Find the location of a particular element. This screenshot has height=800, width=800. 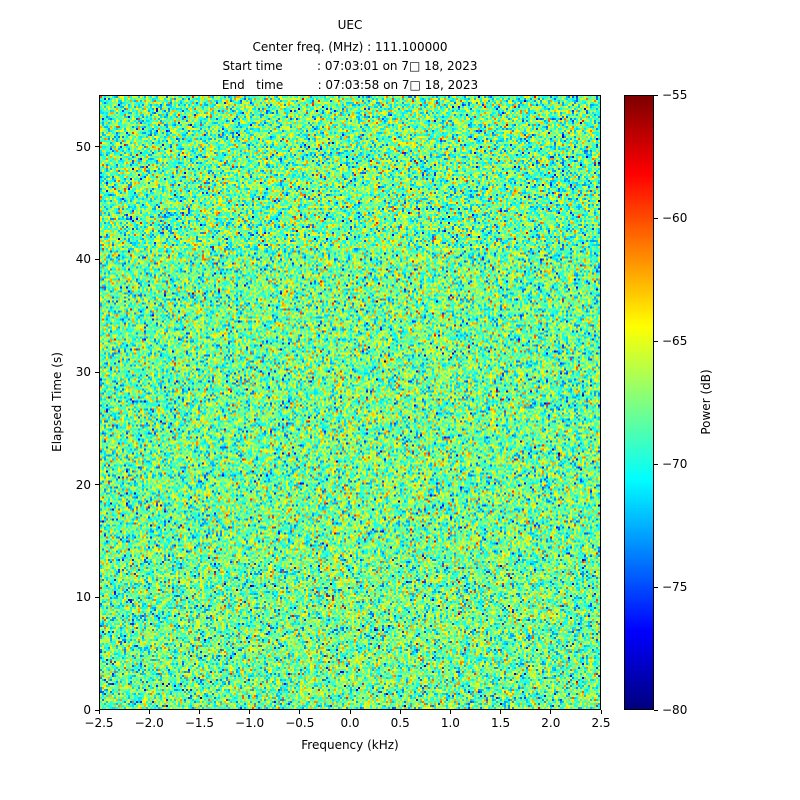

x-tick-label: 0.5 is located at coordinates (400, 723).